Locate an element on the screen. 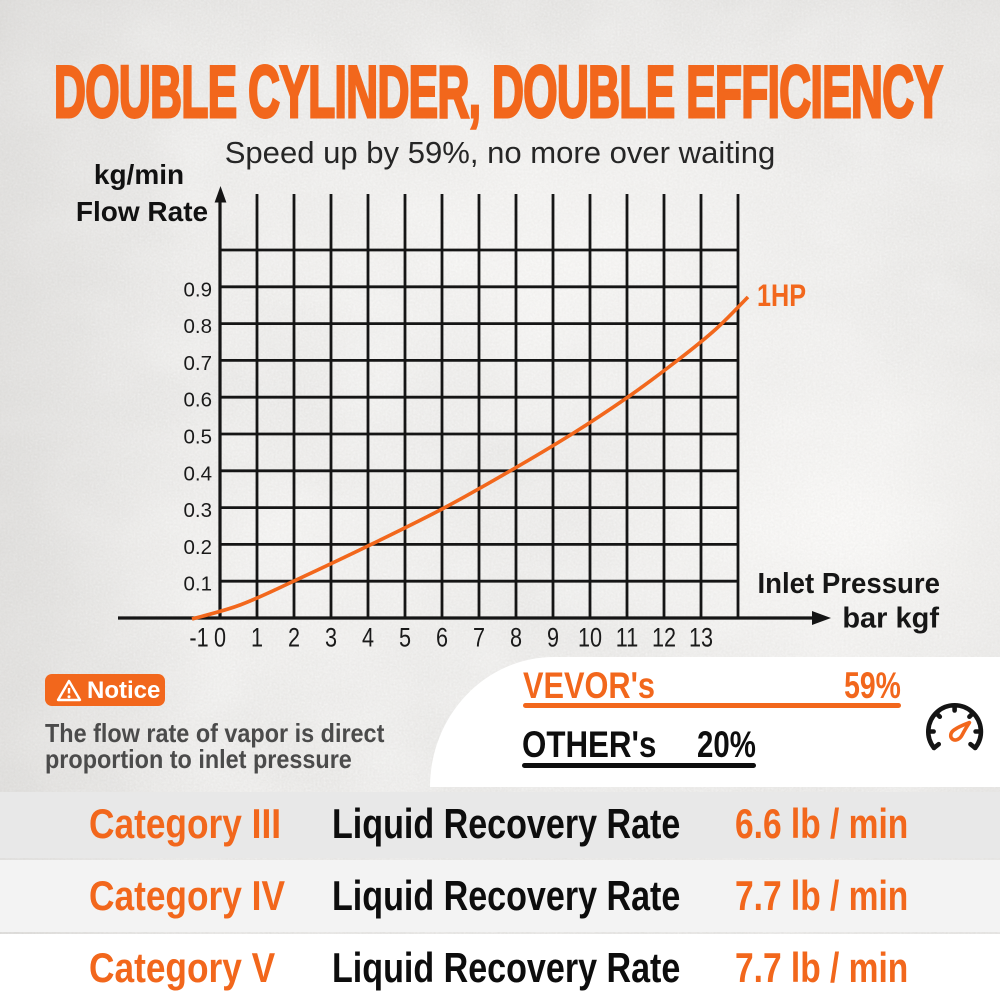  svg-text: 0.6 is located at coordinates (198, 400).